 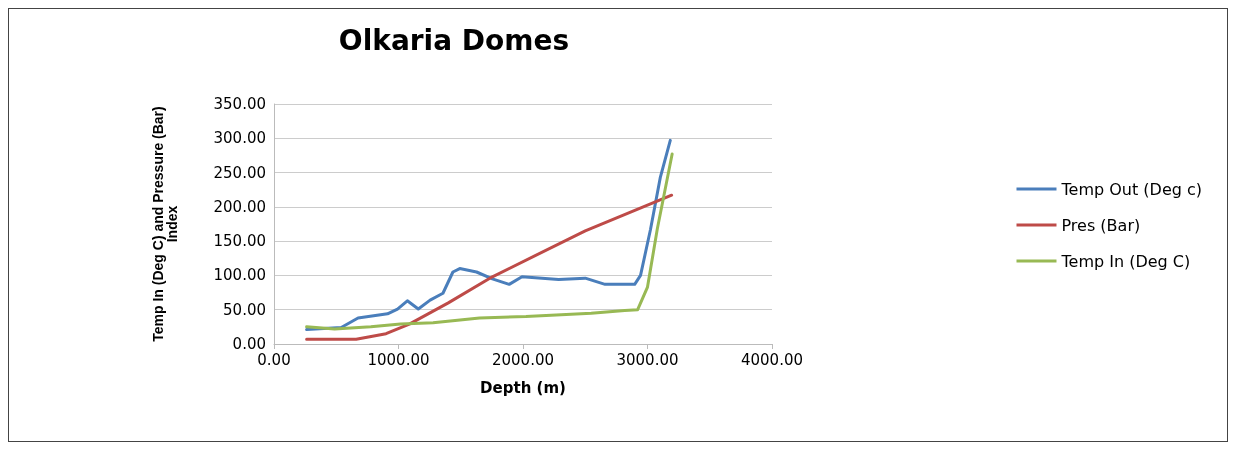 What do you see at coordinates (523, 387) in the screenshot?
I see `x-axis-title: Depth (m)` at bounding box center [523, 387].